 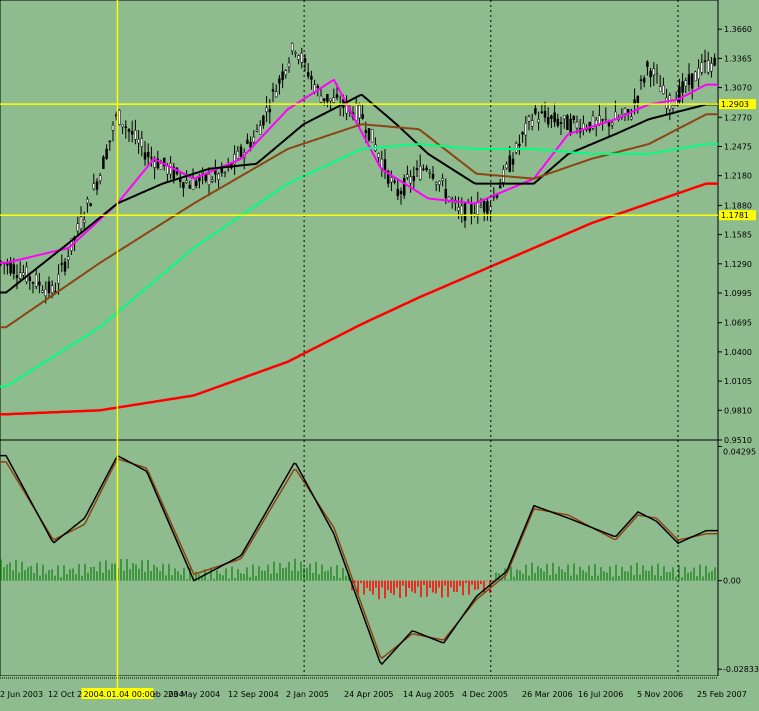 What do you see at coordinates (660, 694) in the screenshot?
I see `date-tick-label: 5 Nov 2006` at bounding box center [660, 694].